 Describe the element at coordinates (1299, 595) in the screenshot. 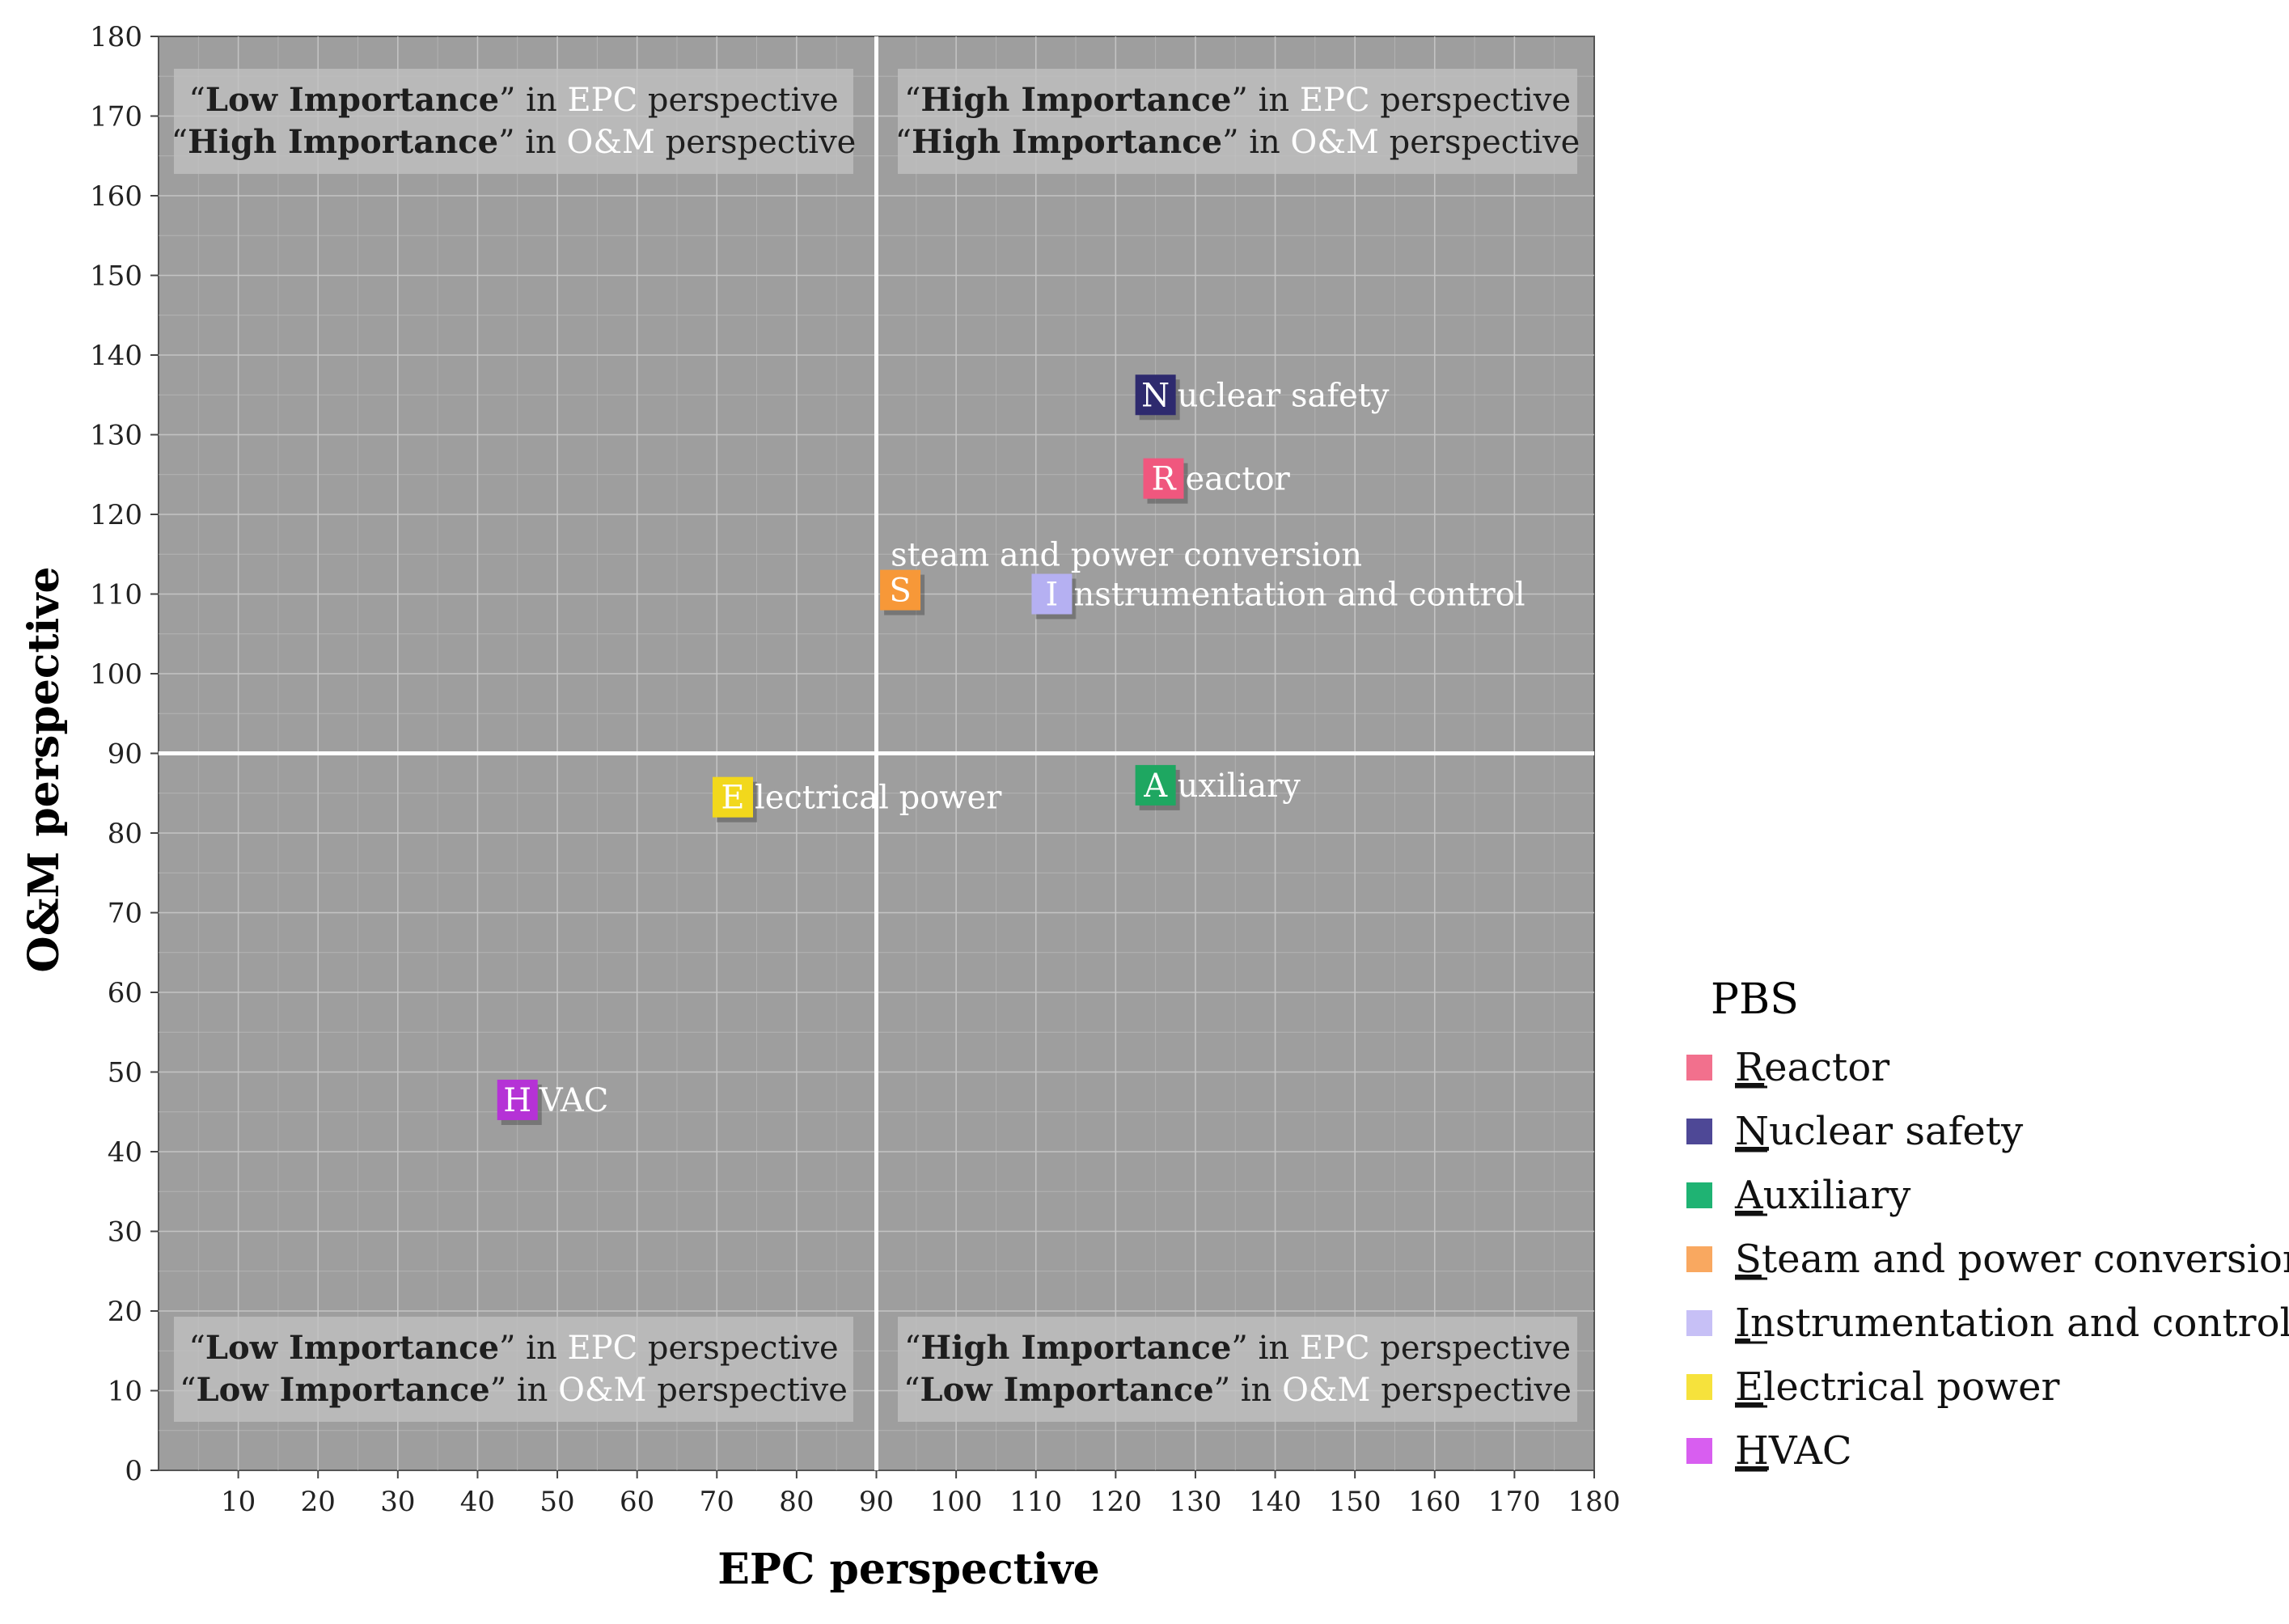

I see `point-label: nstrumentation and control` at that location.